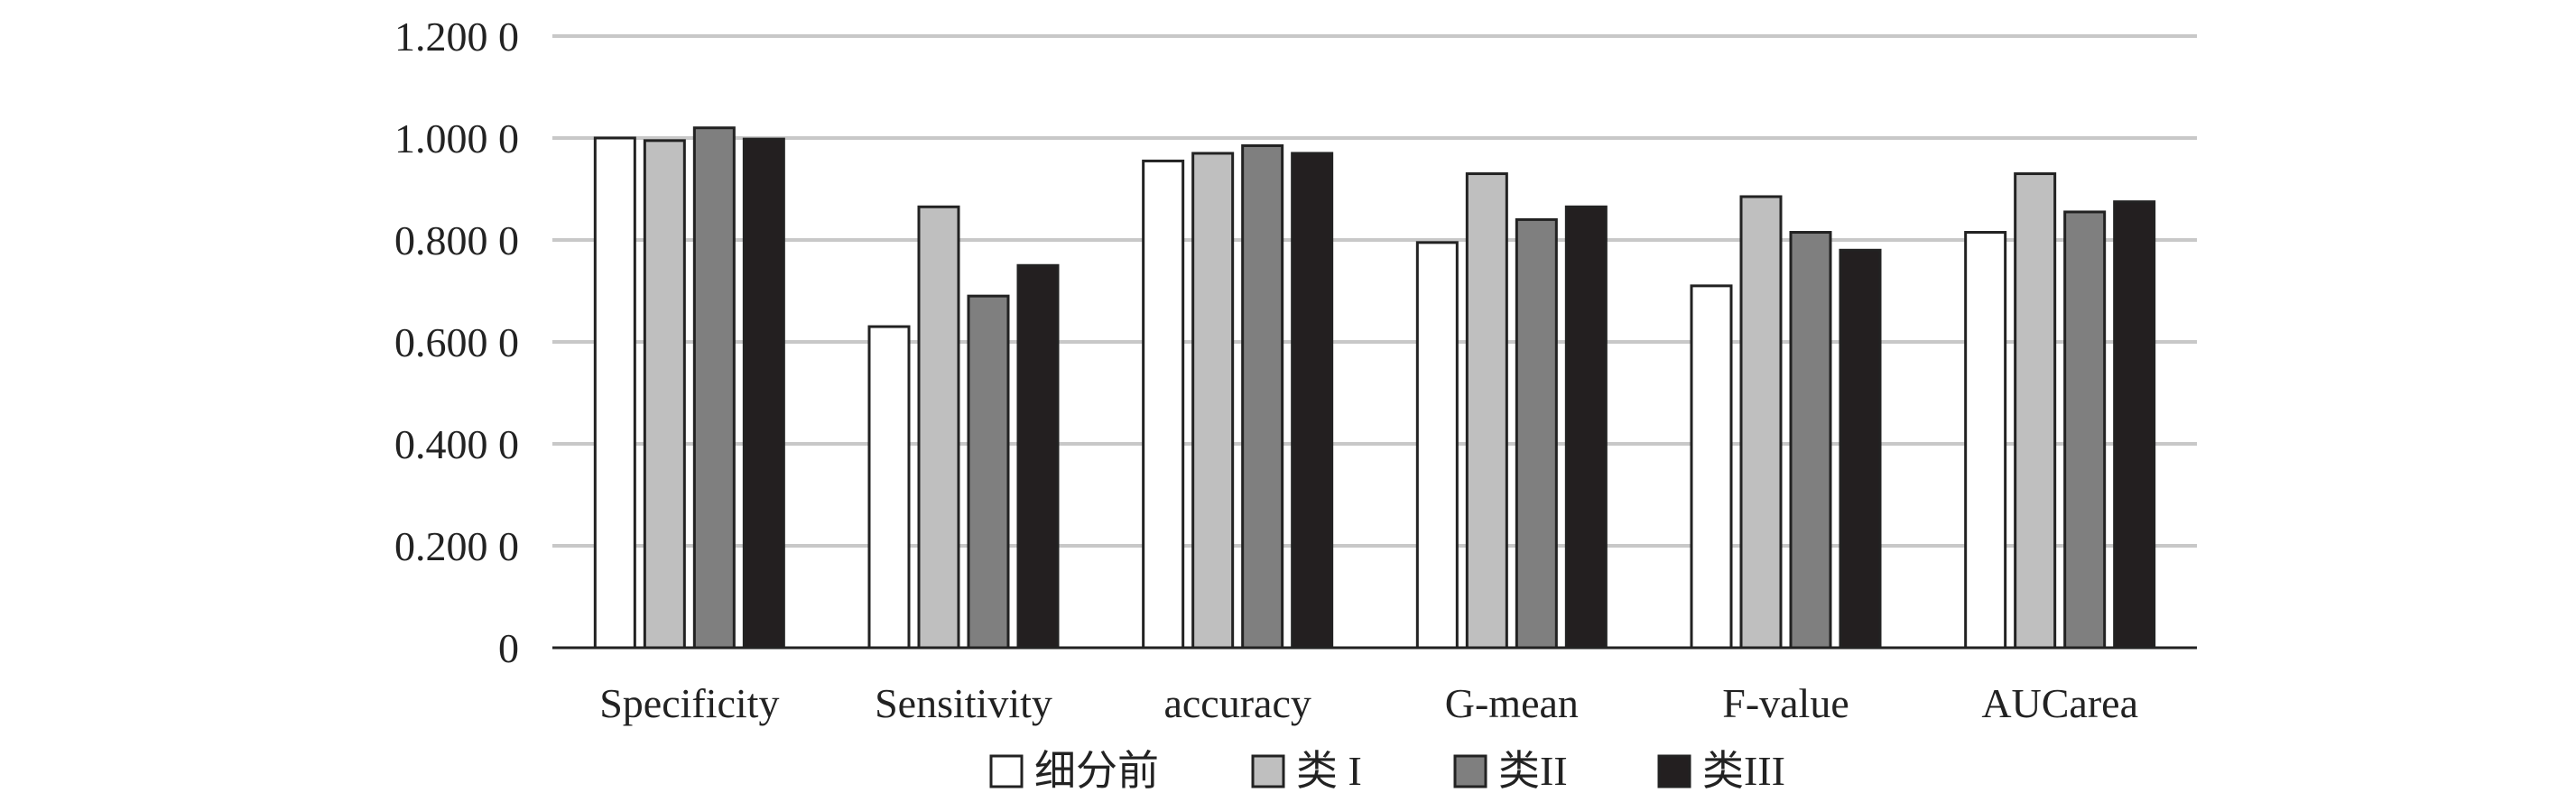 The image size is (2576, 802). What do you see at coordinates (1786, 703) in the screenshot?
I see `x-category-label: F-value` at bounding box center [1786, 703].